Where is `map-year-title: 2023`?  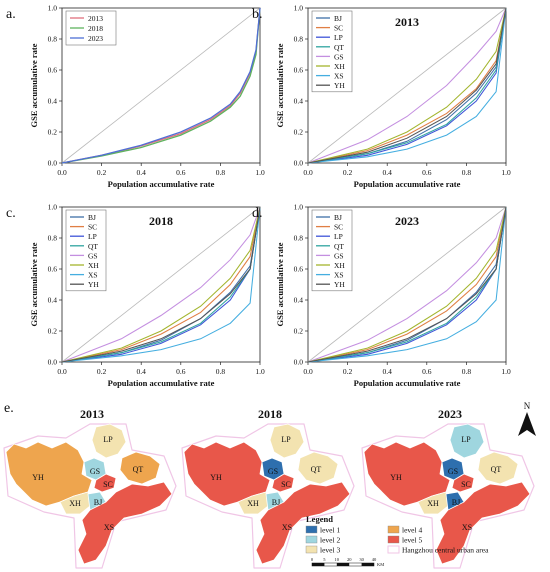 map-year-title: 2023 is located at coordinates (450, 414).